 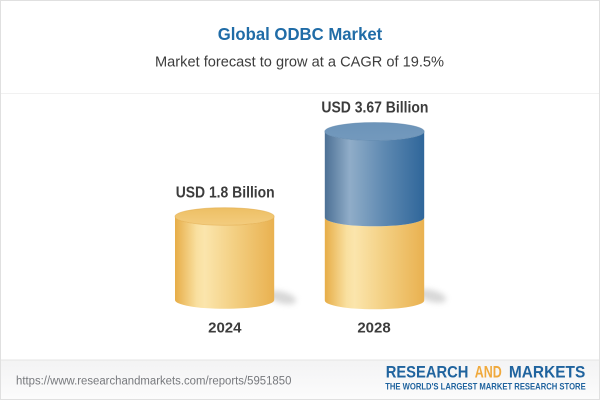 I want to click on svg-text: USD 1.8 Billion, so click(x=225, y=192).